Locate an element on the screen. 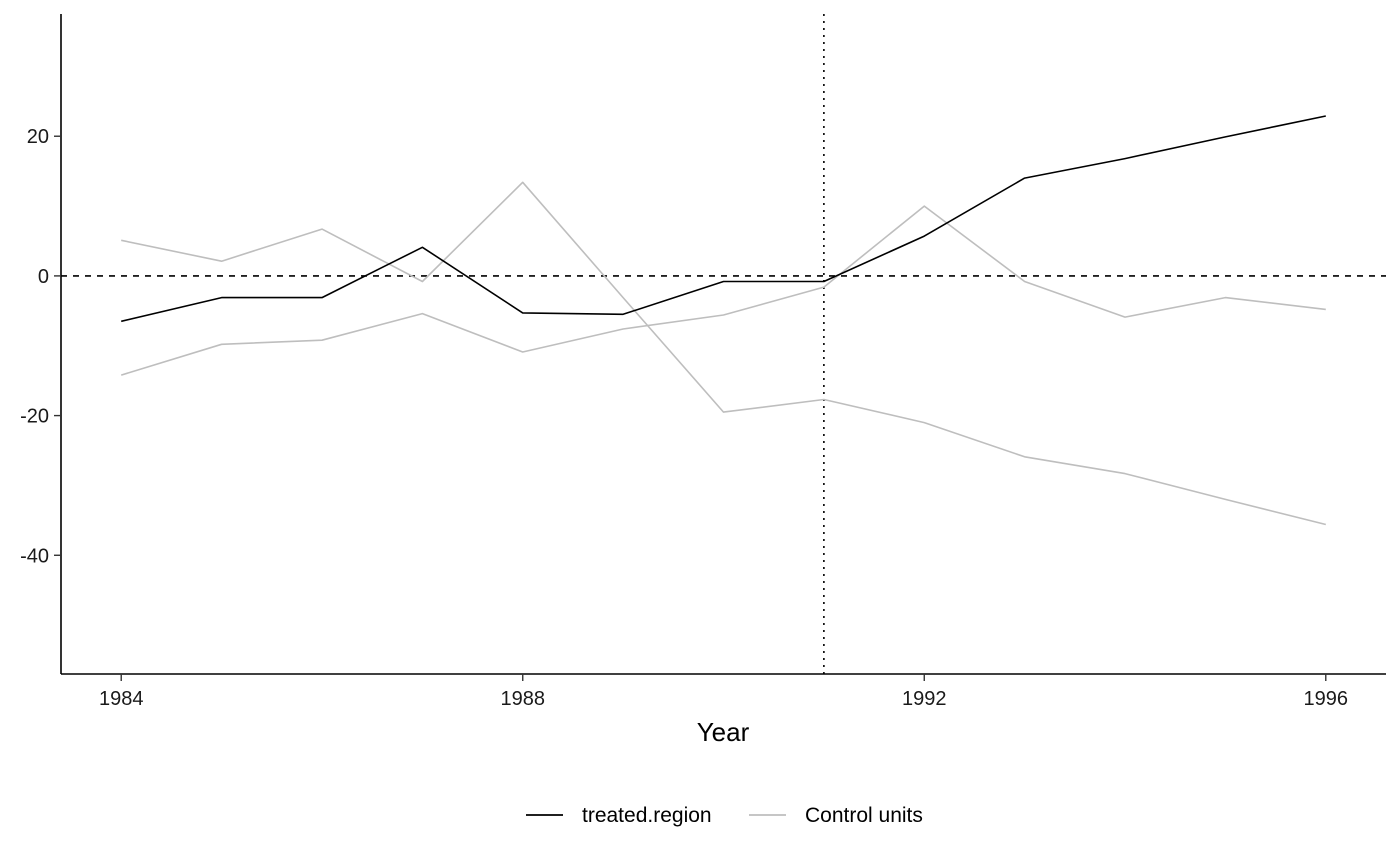 This screenshot has width=1400, height=866. y-tick-label: 20 is located at coordinates (38, 137).